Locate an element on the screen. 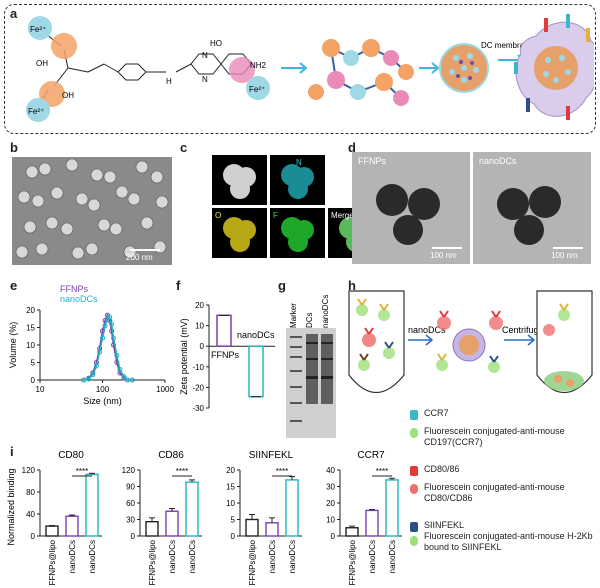  y-tick-label: 120 is located at coordinates (129, 470).